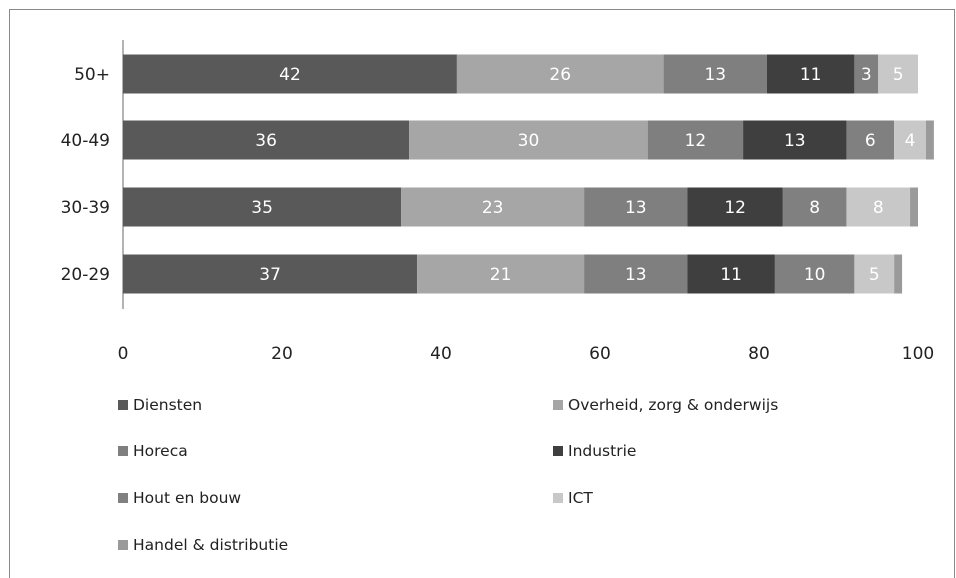  I want to click on data-label: 36, so click(266, 141).